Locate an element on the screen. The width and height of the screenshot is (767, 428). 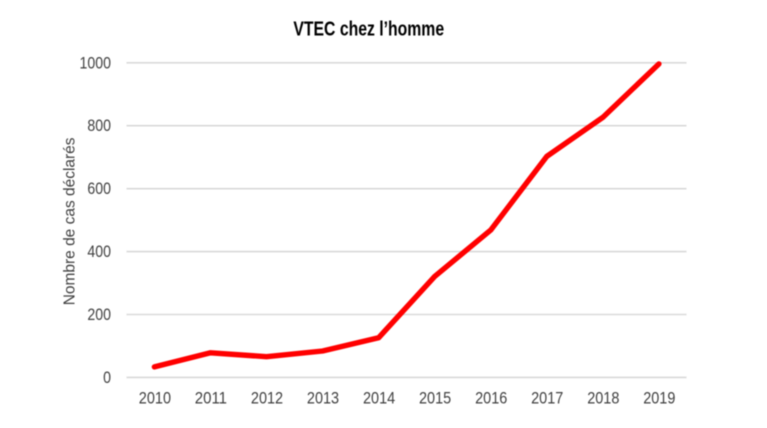
svg-text: 1000 is located at coordinates (96, 63).